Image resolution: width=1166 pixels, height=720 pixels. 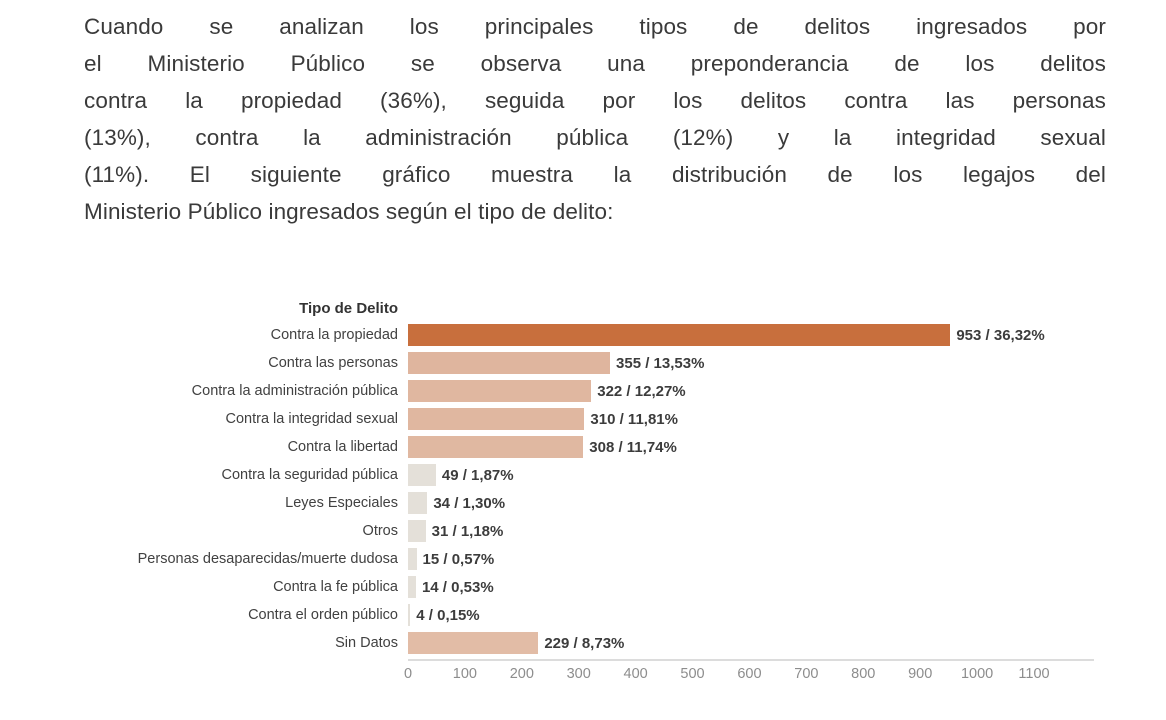 I want to click on category-label: Contra la fe pública, so click(x=335, y=587).